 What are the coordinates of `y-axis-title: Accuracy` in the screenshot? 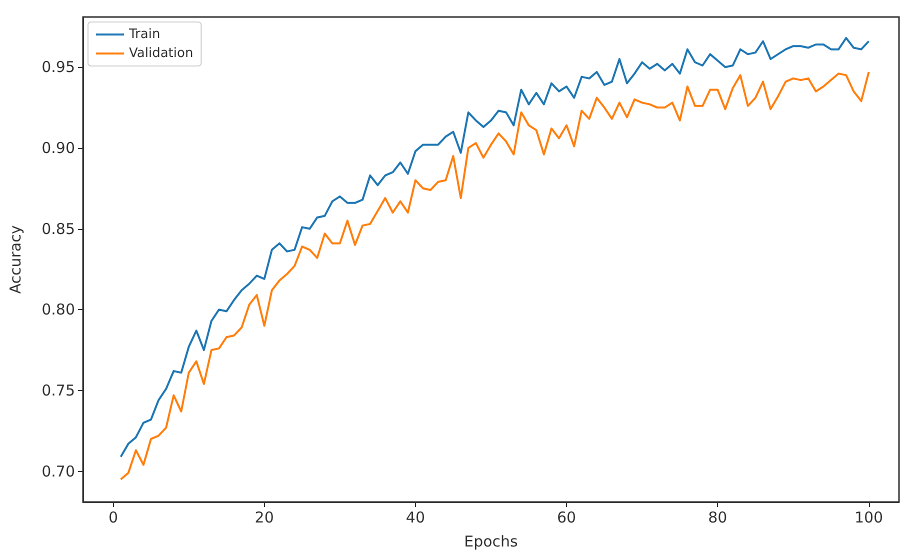 It's located at (15, 259).